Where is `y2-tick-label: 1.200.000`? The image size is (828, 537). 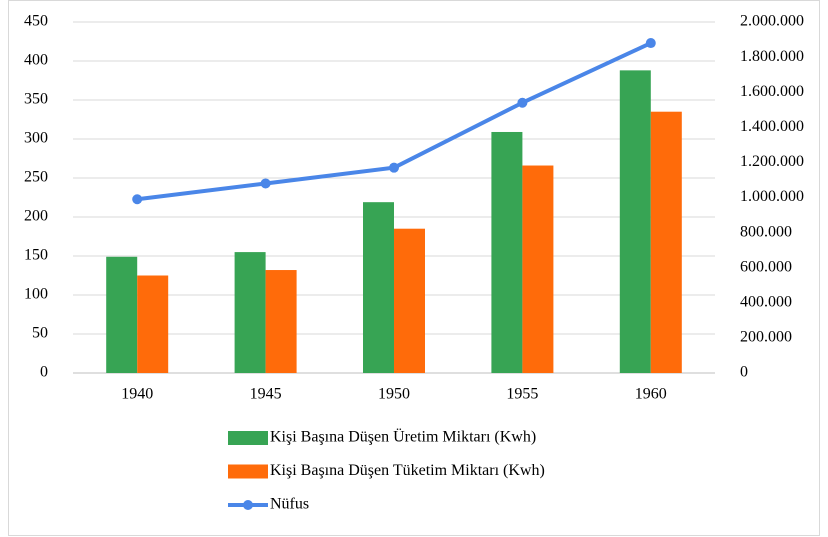 y2-tick-label: 1.200.000 is located at coordinates (772, 161).